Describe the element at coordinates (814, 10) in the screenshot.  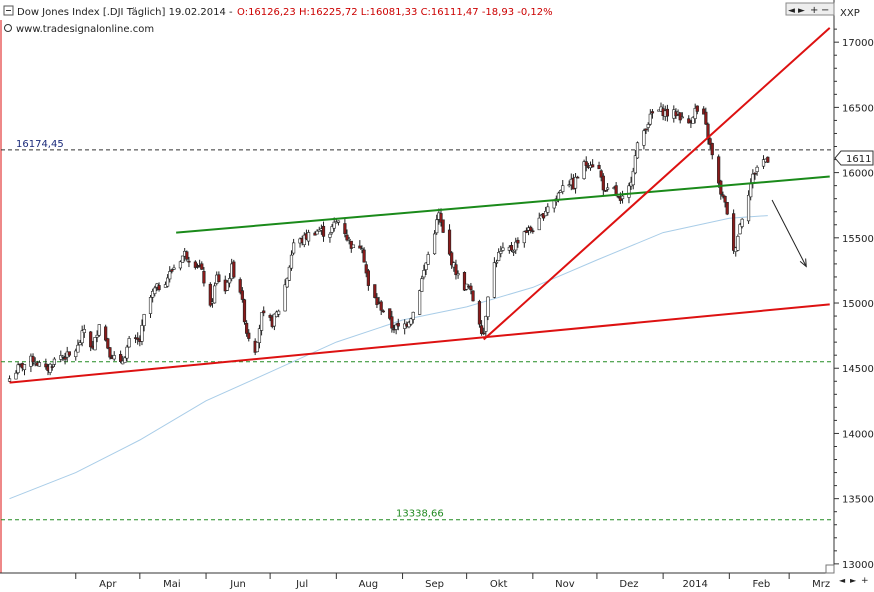
I see `zoom-in-icon: +` at that location.